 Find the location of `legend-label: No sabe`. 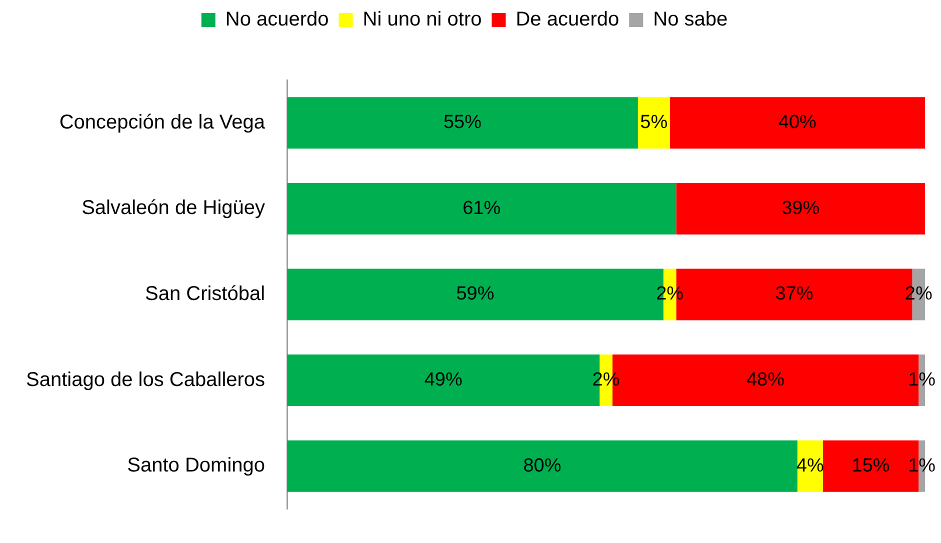

legend-label: No sabe is located at coordinates (690, 19).